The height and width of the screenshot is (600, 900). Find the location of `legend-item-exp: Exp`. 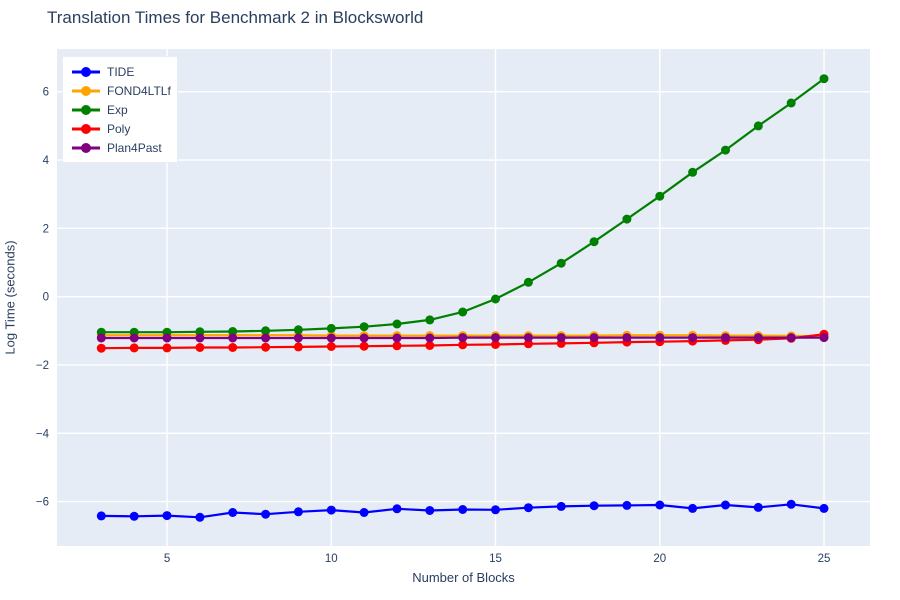

legend-item-exp: Exp is located at coordinates (121, 109).